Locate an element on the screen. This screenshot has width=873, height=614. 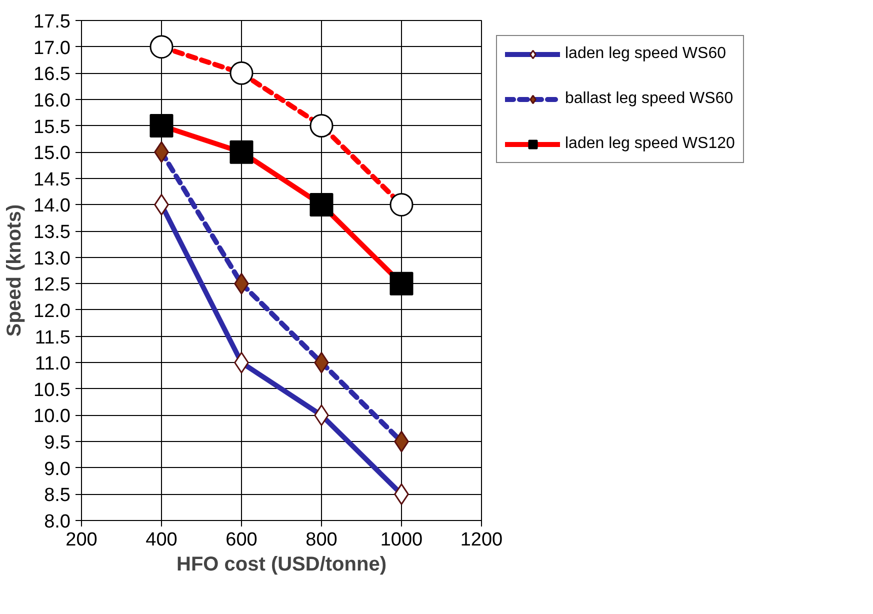
y-tick-label: 10.5 is located at coordinates (52, 390).